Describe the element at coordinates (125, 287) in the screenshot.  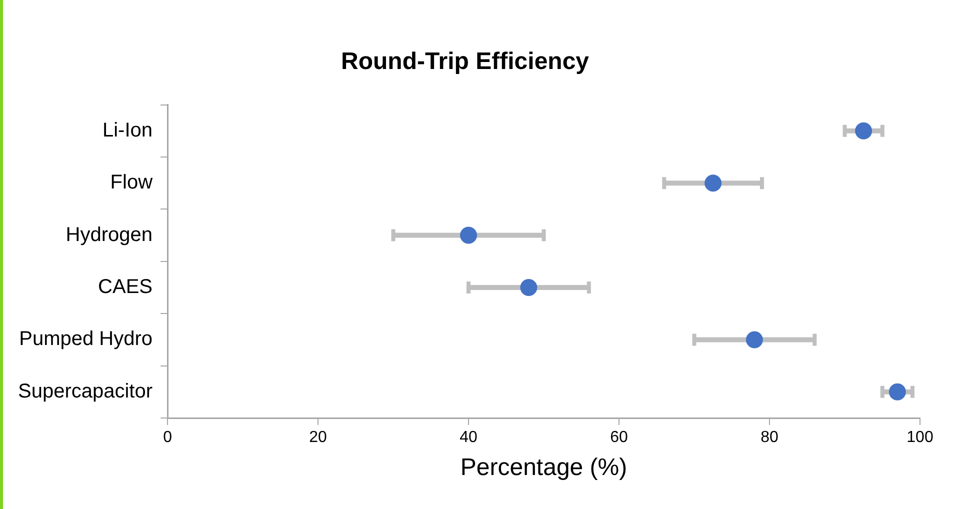
I see `y-tick-label: CAES` at that location.